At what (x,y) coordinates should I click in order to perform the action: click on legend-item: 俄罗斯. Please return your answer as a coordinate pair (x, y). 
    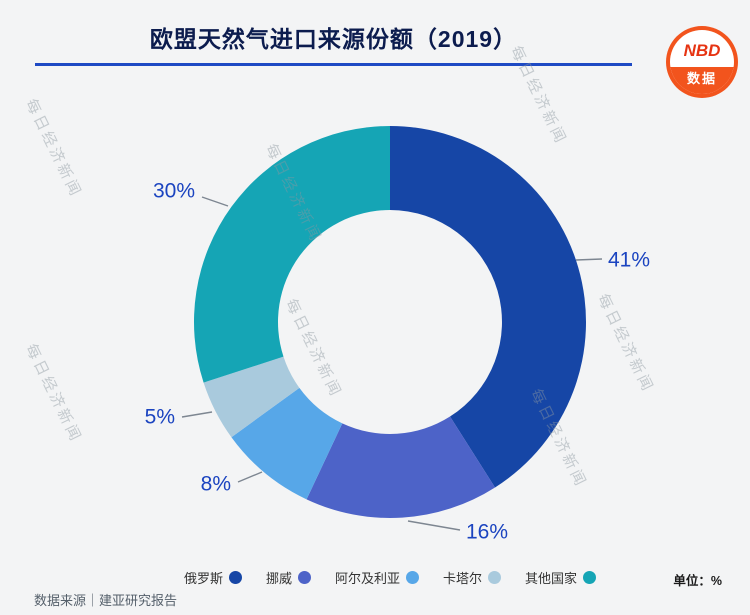
    Looking at the image, I should click on (213, 577).